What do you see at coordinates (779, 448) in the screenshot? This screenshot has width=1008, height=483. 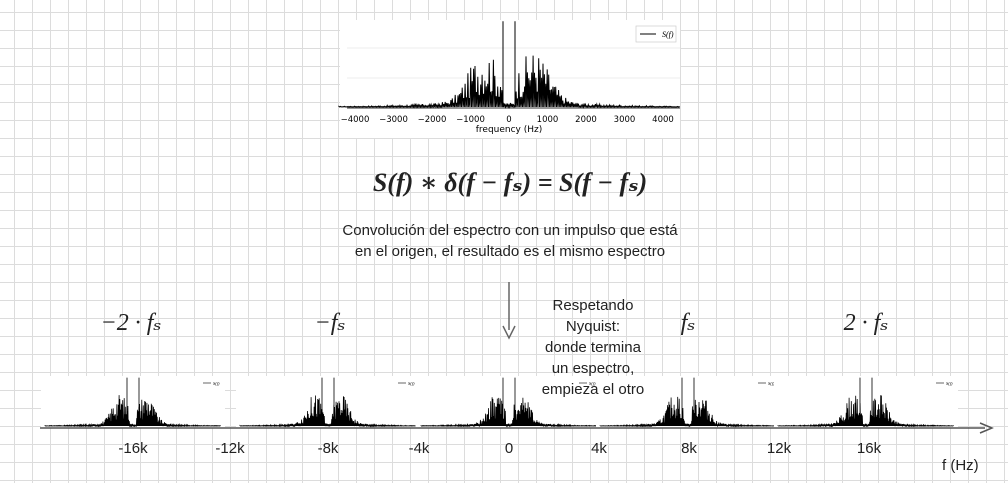 I see `axis-tick-label: 12k` at bounding box center [779, 448].